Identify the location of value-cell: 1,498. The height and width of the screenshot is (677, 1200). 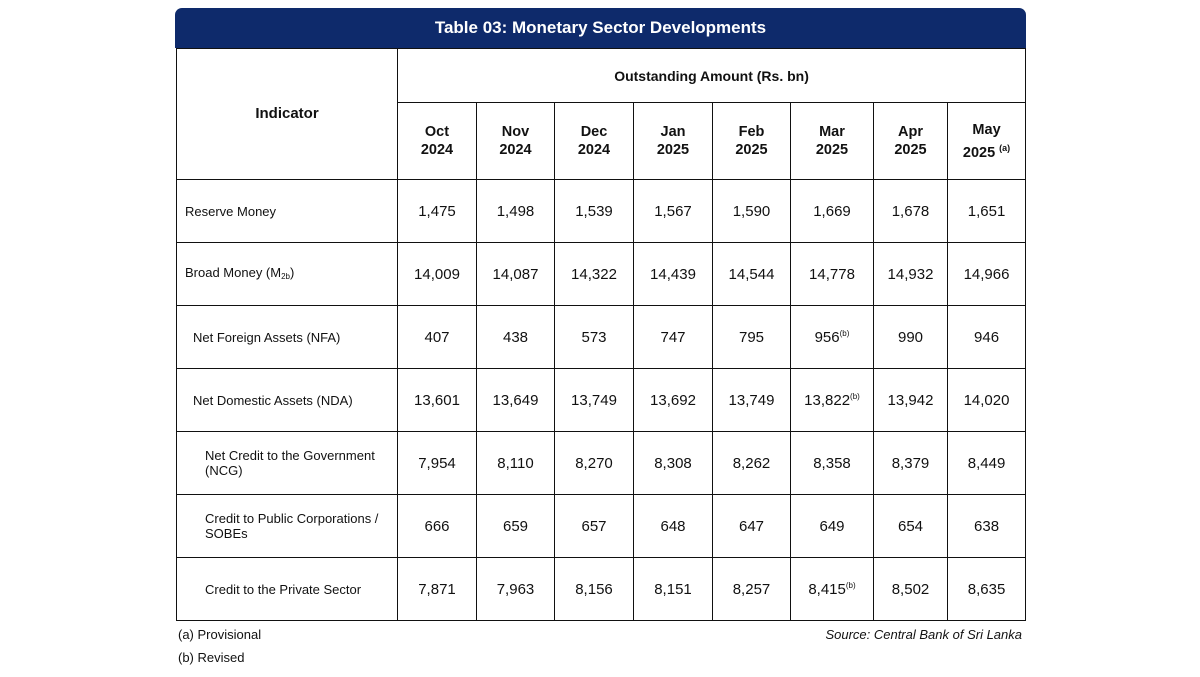
(515, 211).